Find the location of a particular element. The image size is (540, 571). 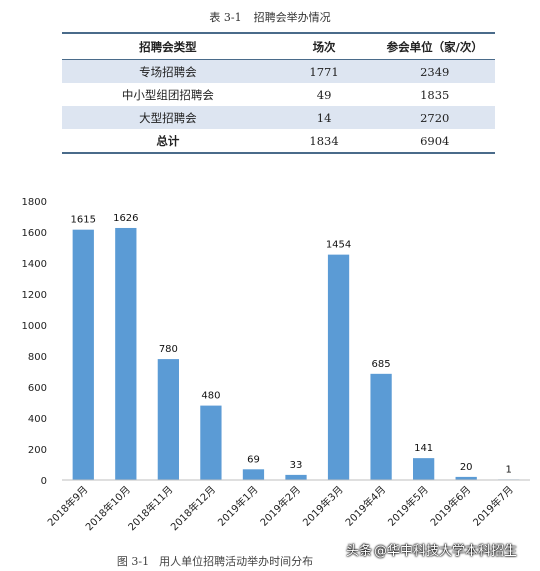

x-tick-label: 2019年6月 is located at coordinates (450, 506).